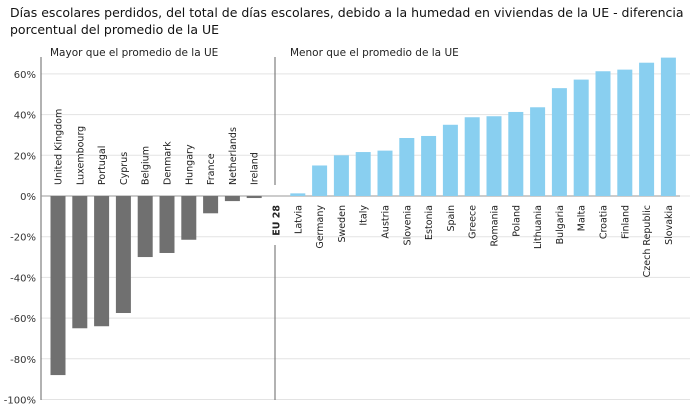 Image resolution: width=700 pixels, height=410 pixels. Describe the element at coordinates (538, 227) in the screenshot. I see `category-label: Lithuania` at that location.